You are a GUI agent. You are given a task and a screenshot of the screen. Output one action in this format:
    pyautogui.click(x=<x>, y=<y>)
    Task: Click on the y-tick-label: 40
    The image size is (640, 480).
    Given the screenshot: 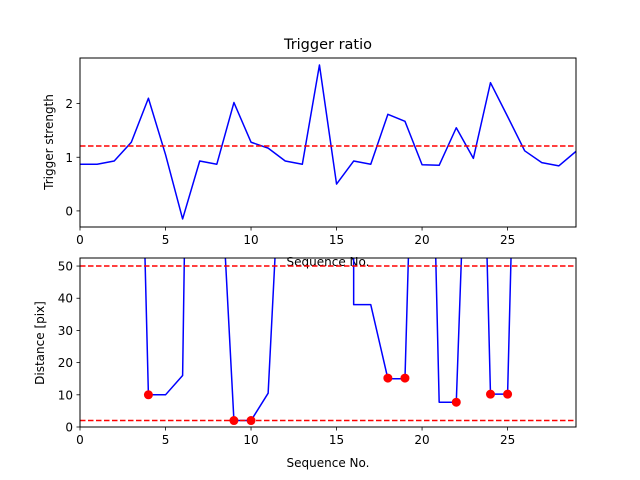 What is the action you would take?
    pyautogui.click(x=65, y=299)
    